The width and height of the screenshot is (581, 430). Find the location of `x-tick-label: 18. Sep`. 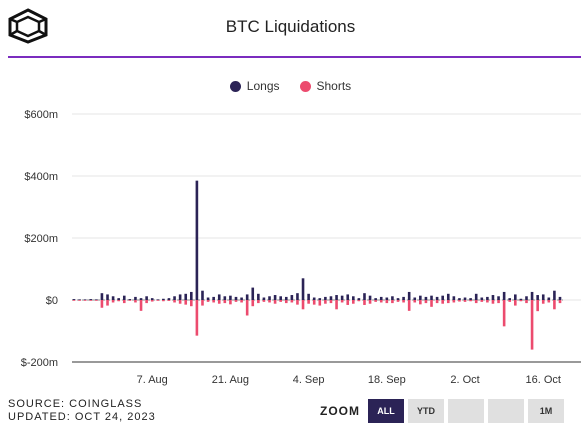

x-tick-label: 18. Sep is located at coordinates (387, 380).